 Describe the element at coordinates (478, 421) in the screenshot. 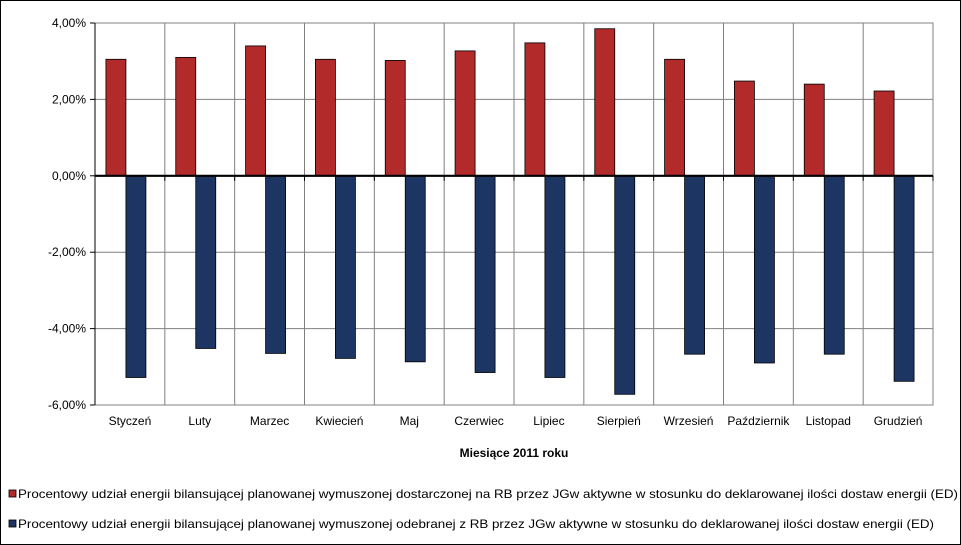

I see `x-tick-label: Czerwiec` at that location.